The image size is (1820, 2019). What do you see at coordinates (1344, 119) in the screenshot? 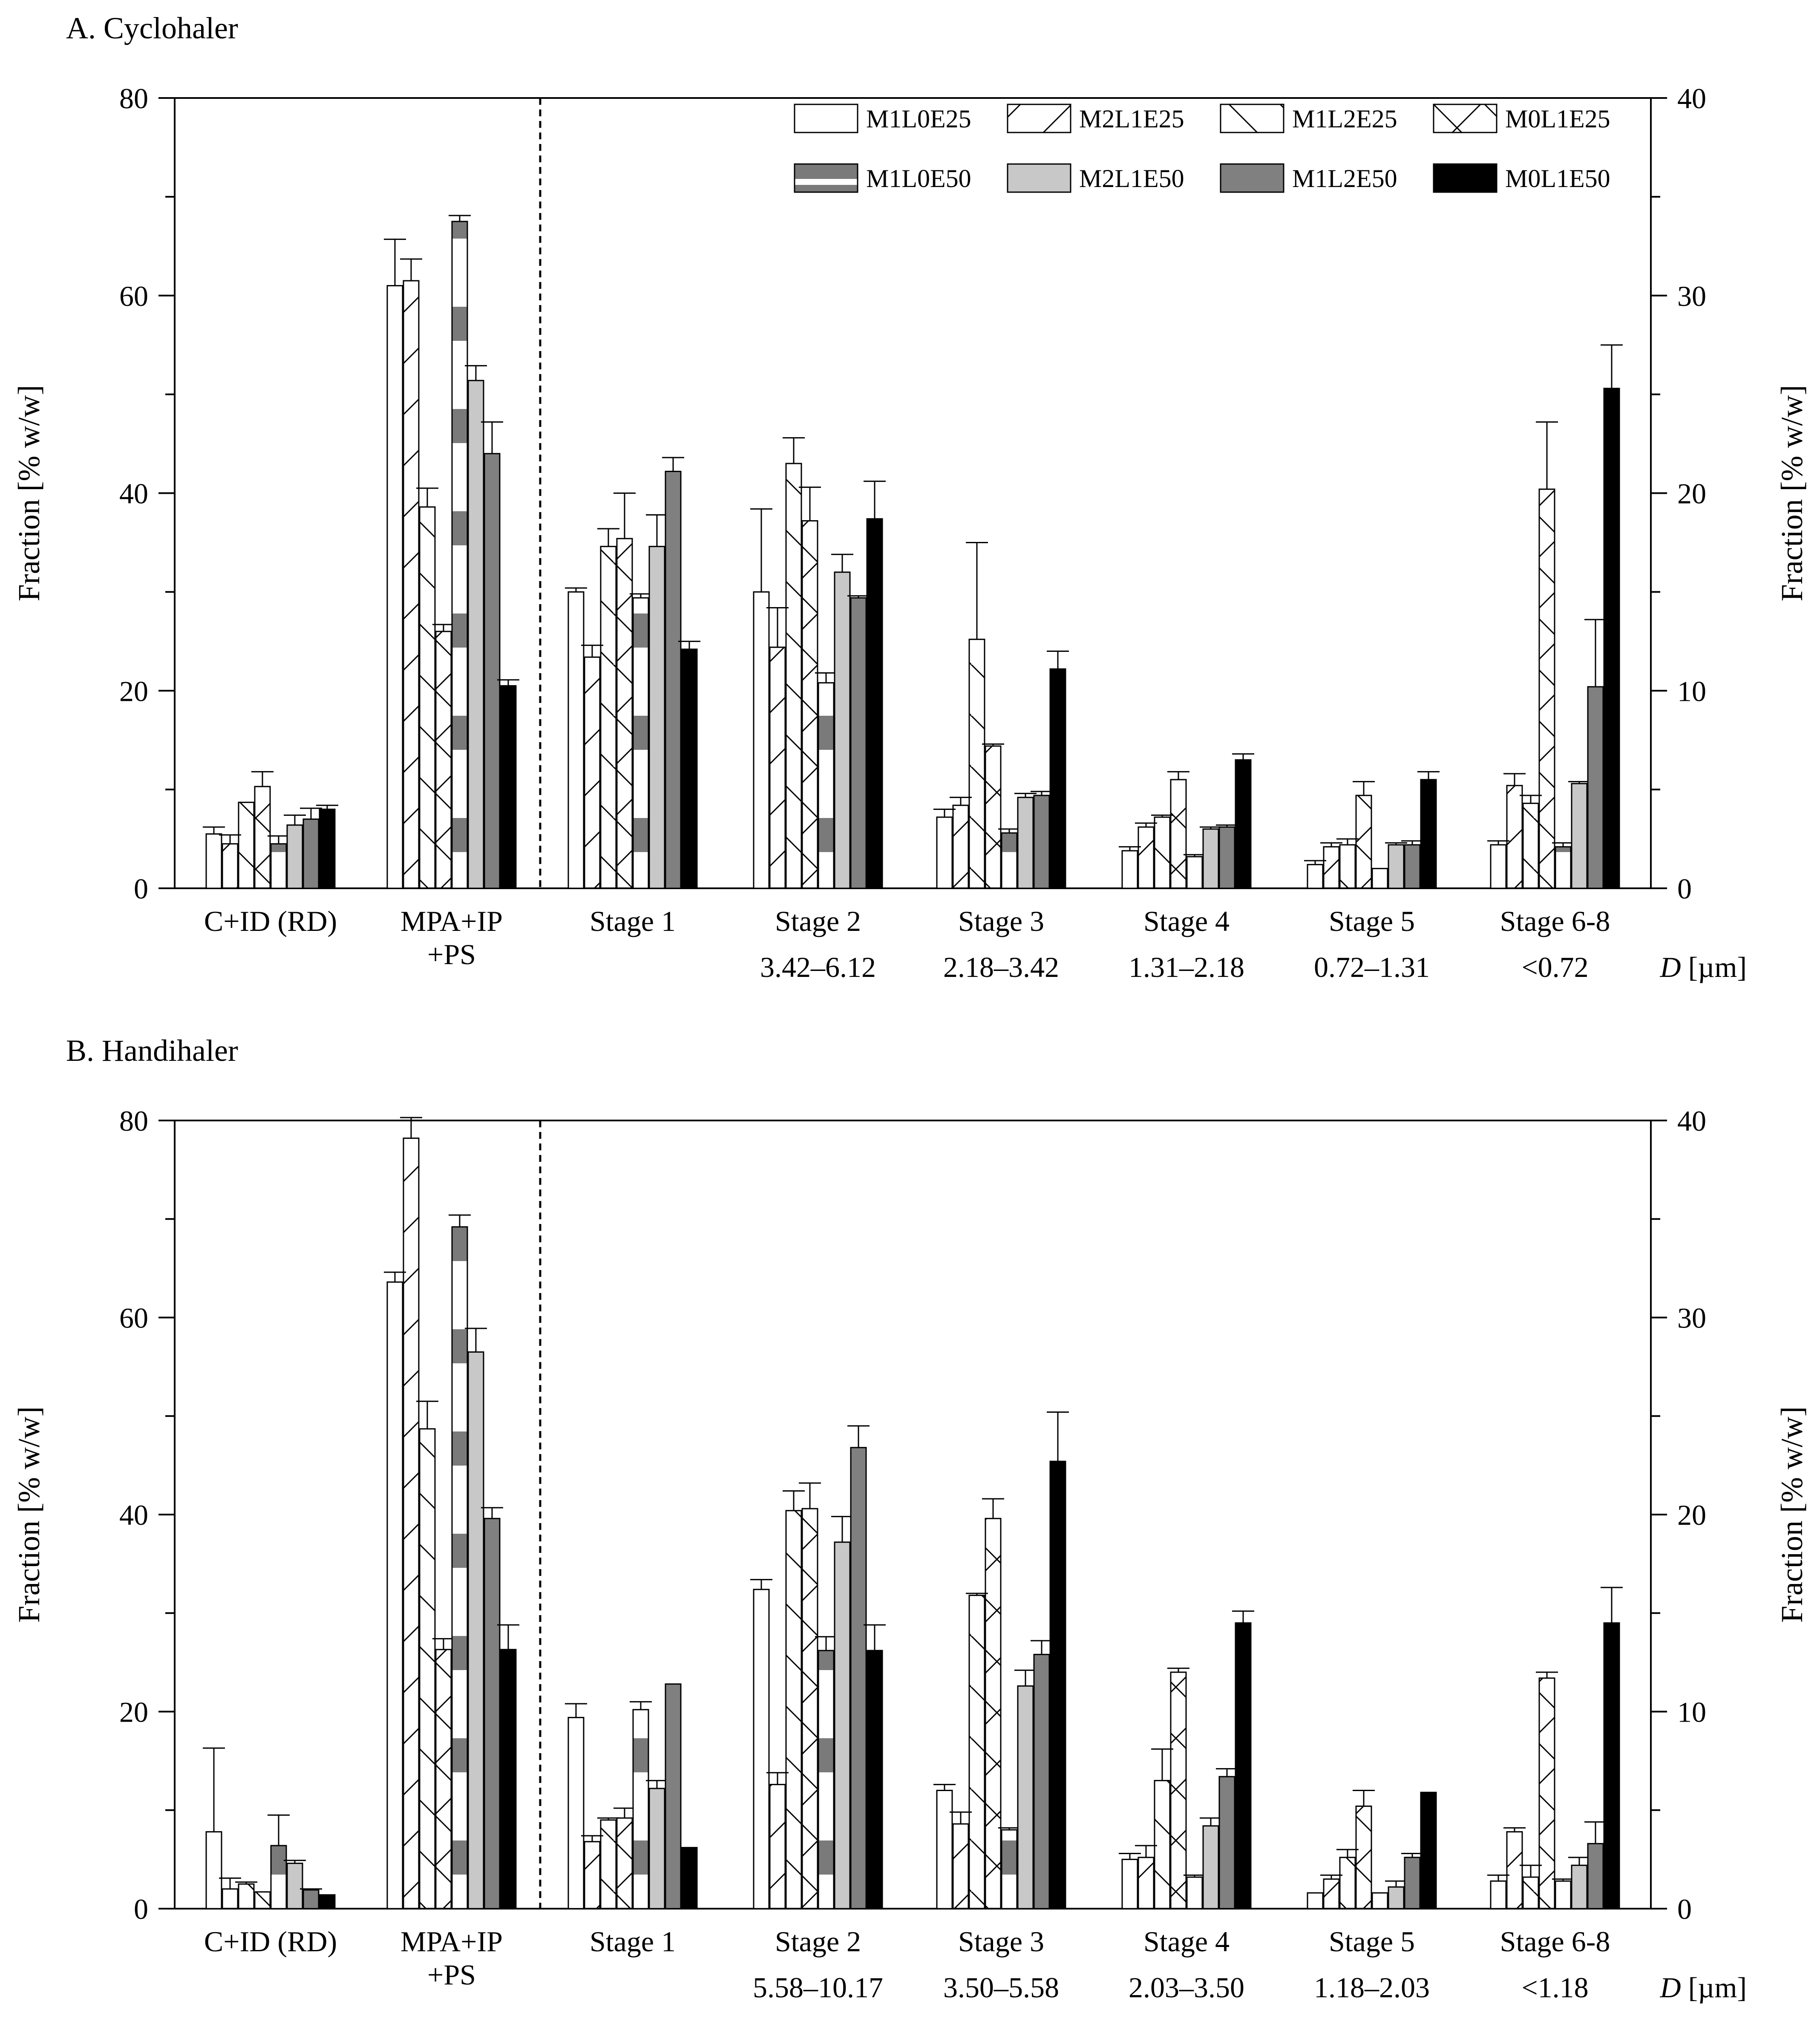
I see `legend-label: M1L2E25` at bounding box center [1344, 119].